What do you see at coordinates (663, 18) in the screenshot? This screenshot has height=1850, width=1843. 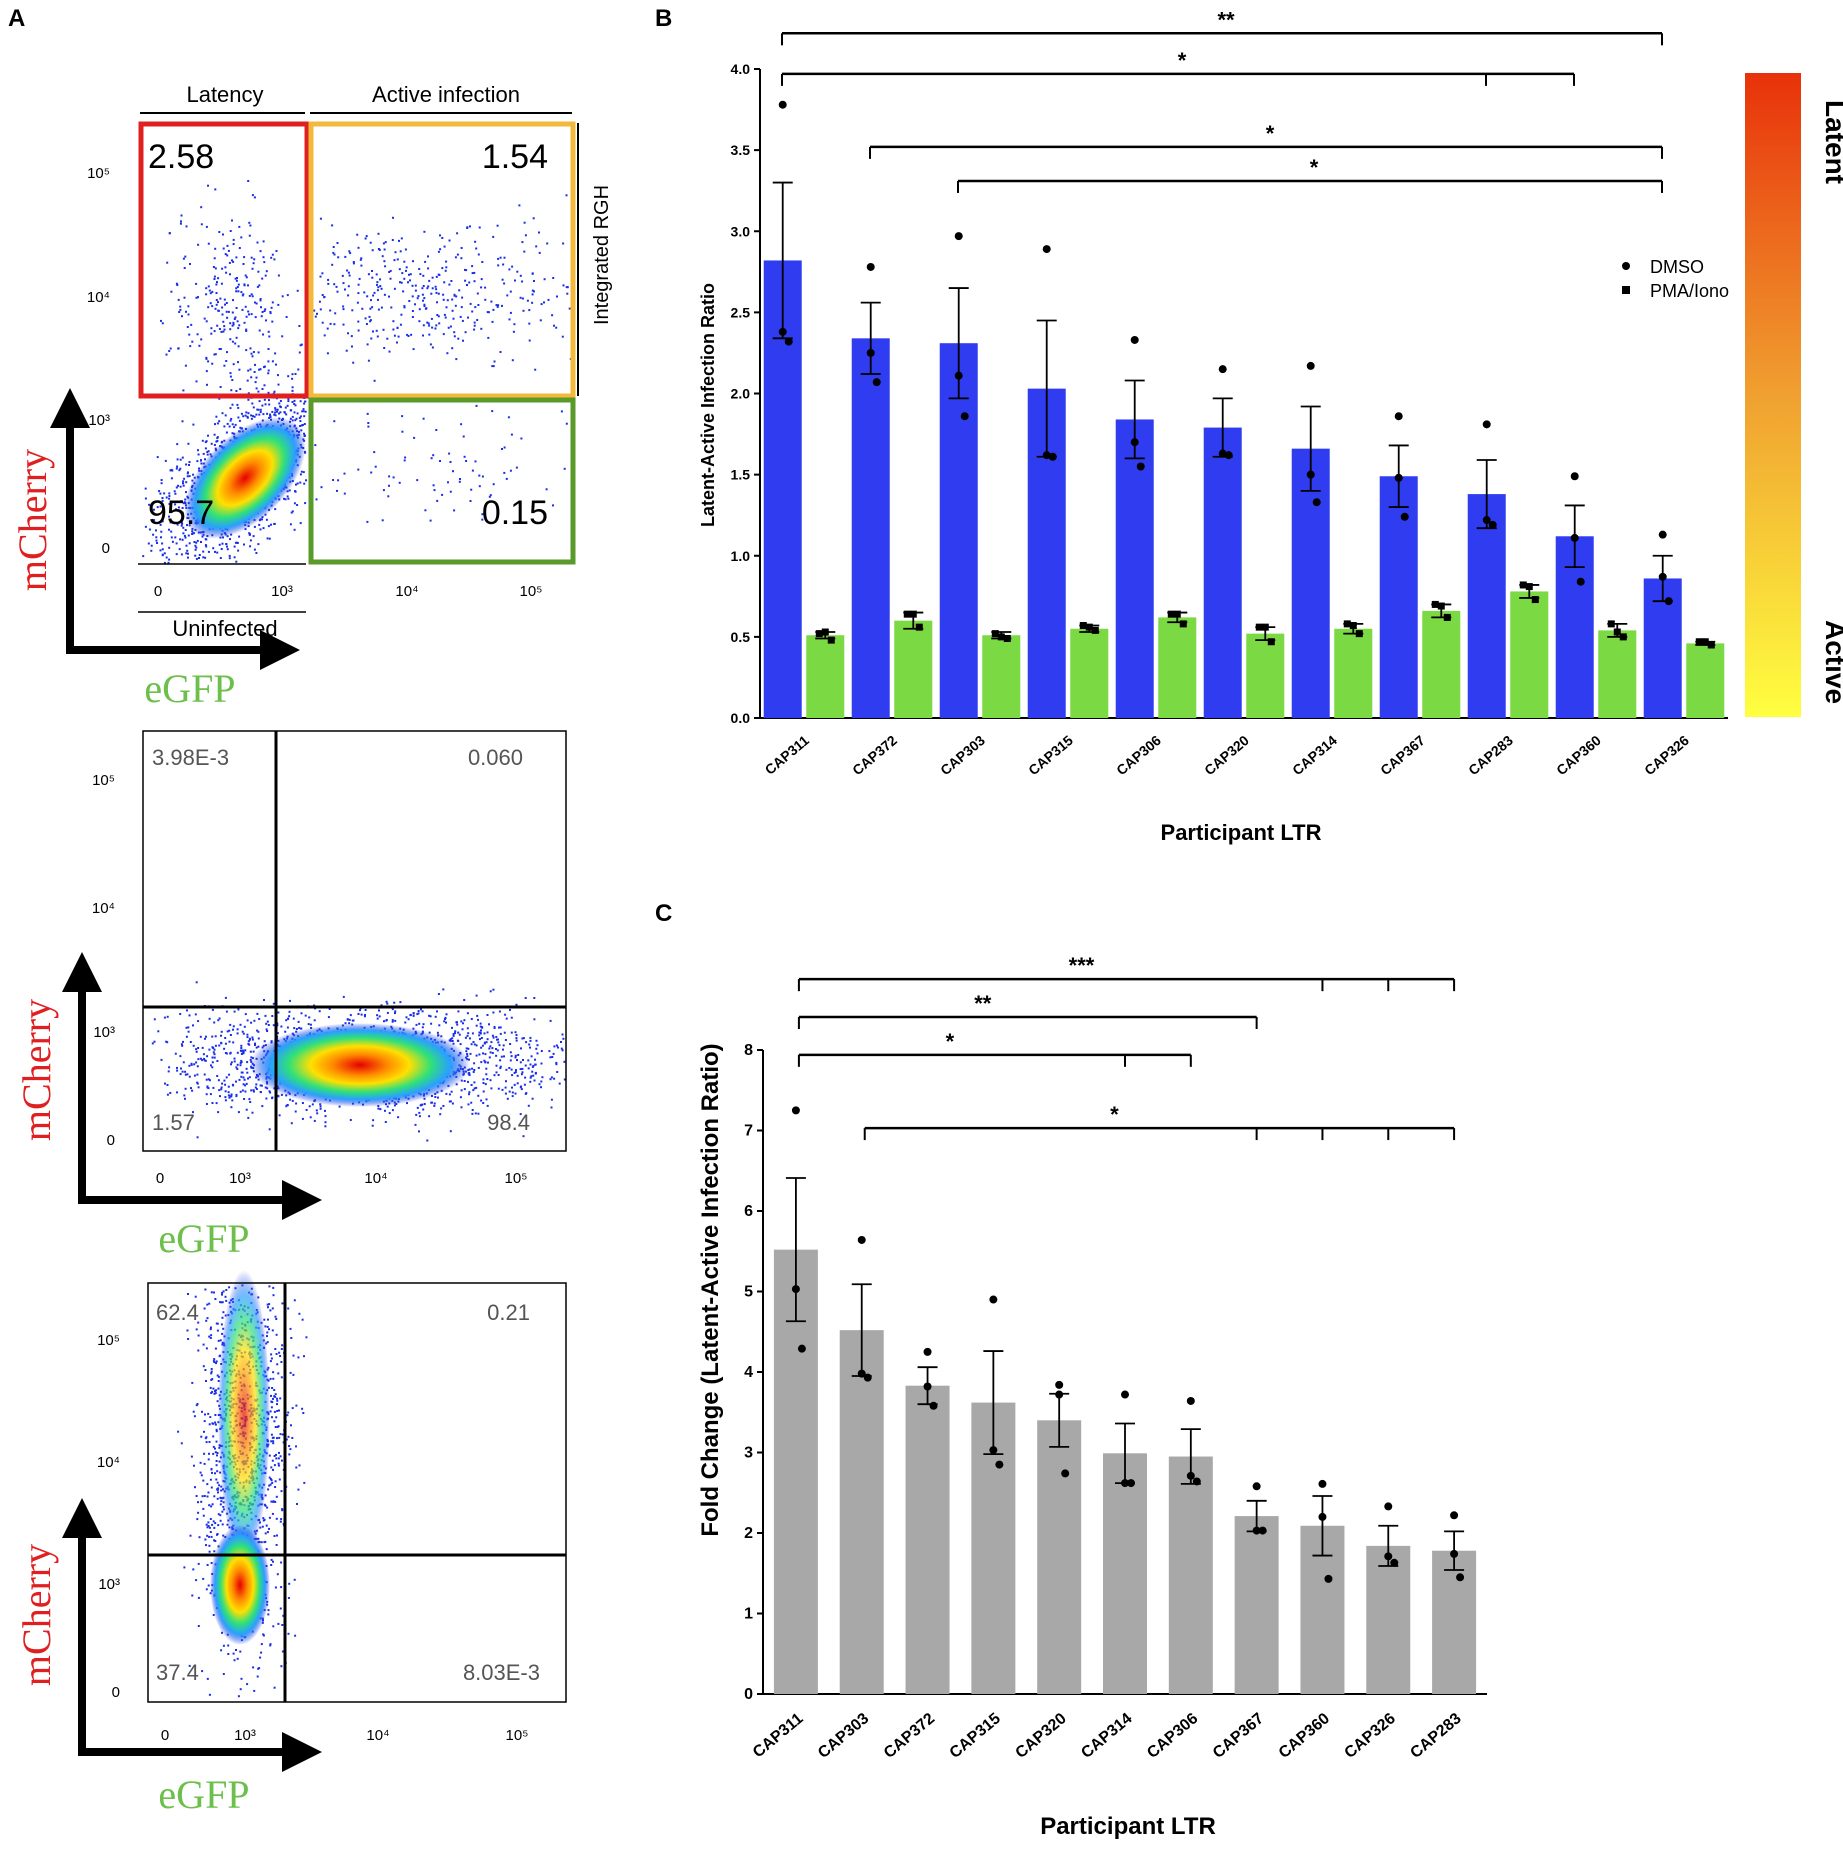 I see `panel-label-b: B` at bounding box center [663, 18].